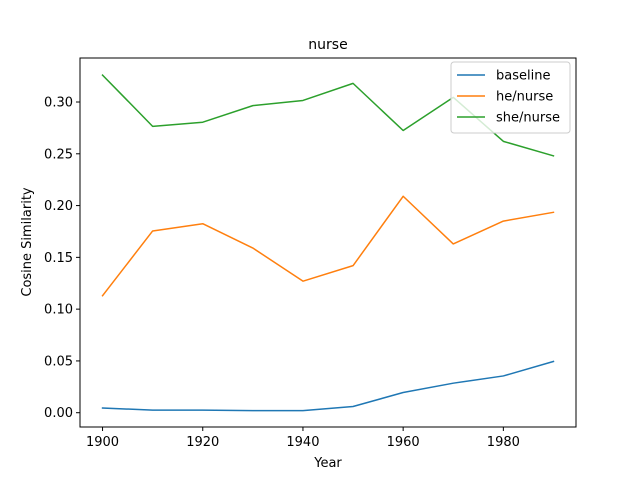 Image resolution: width=640 pixels, height=480 pixels. Describe the element at coordinates (327, 45) in the screenshot. I see `chart-title: nurse` at that location.